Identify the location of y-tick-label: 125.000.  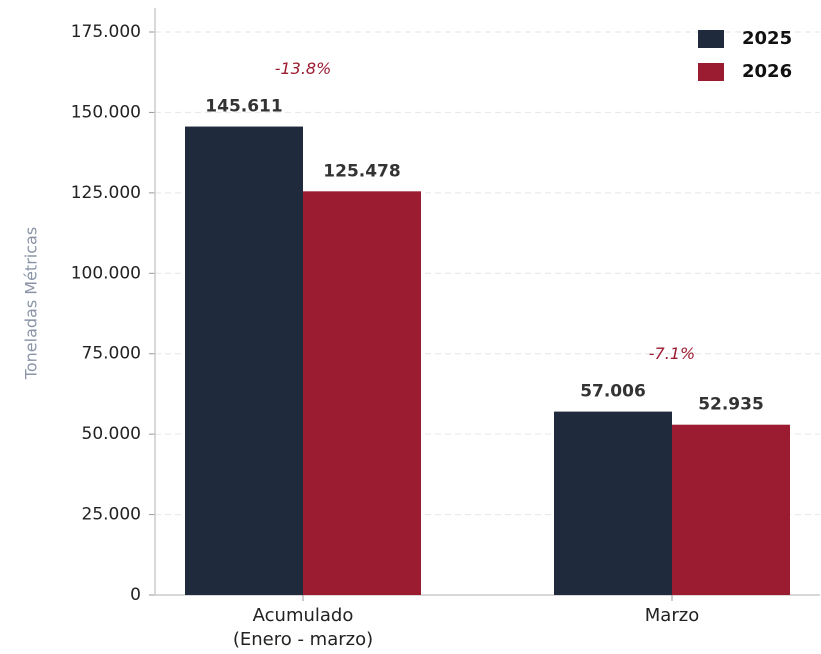
(106, 193).